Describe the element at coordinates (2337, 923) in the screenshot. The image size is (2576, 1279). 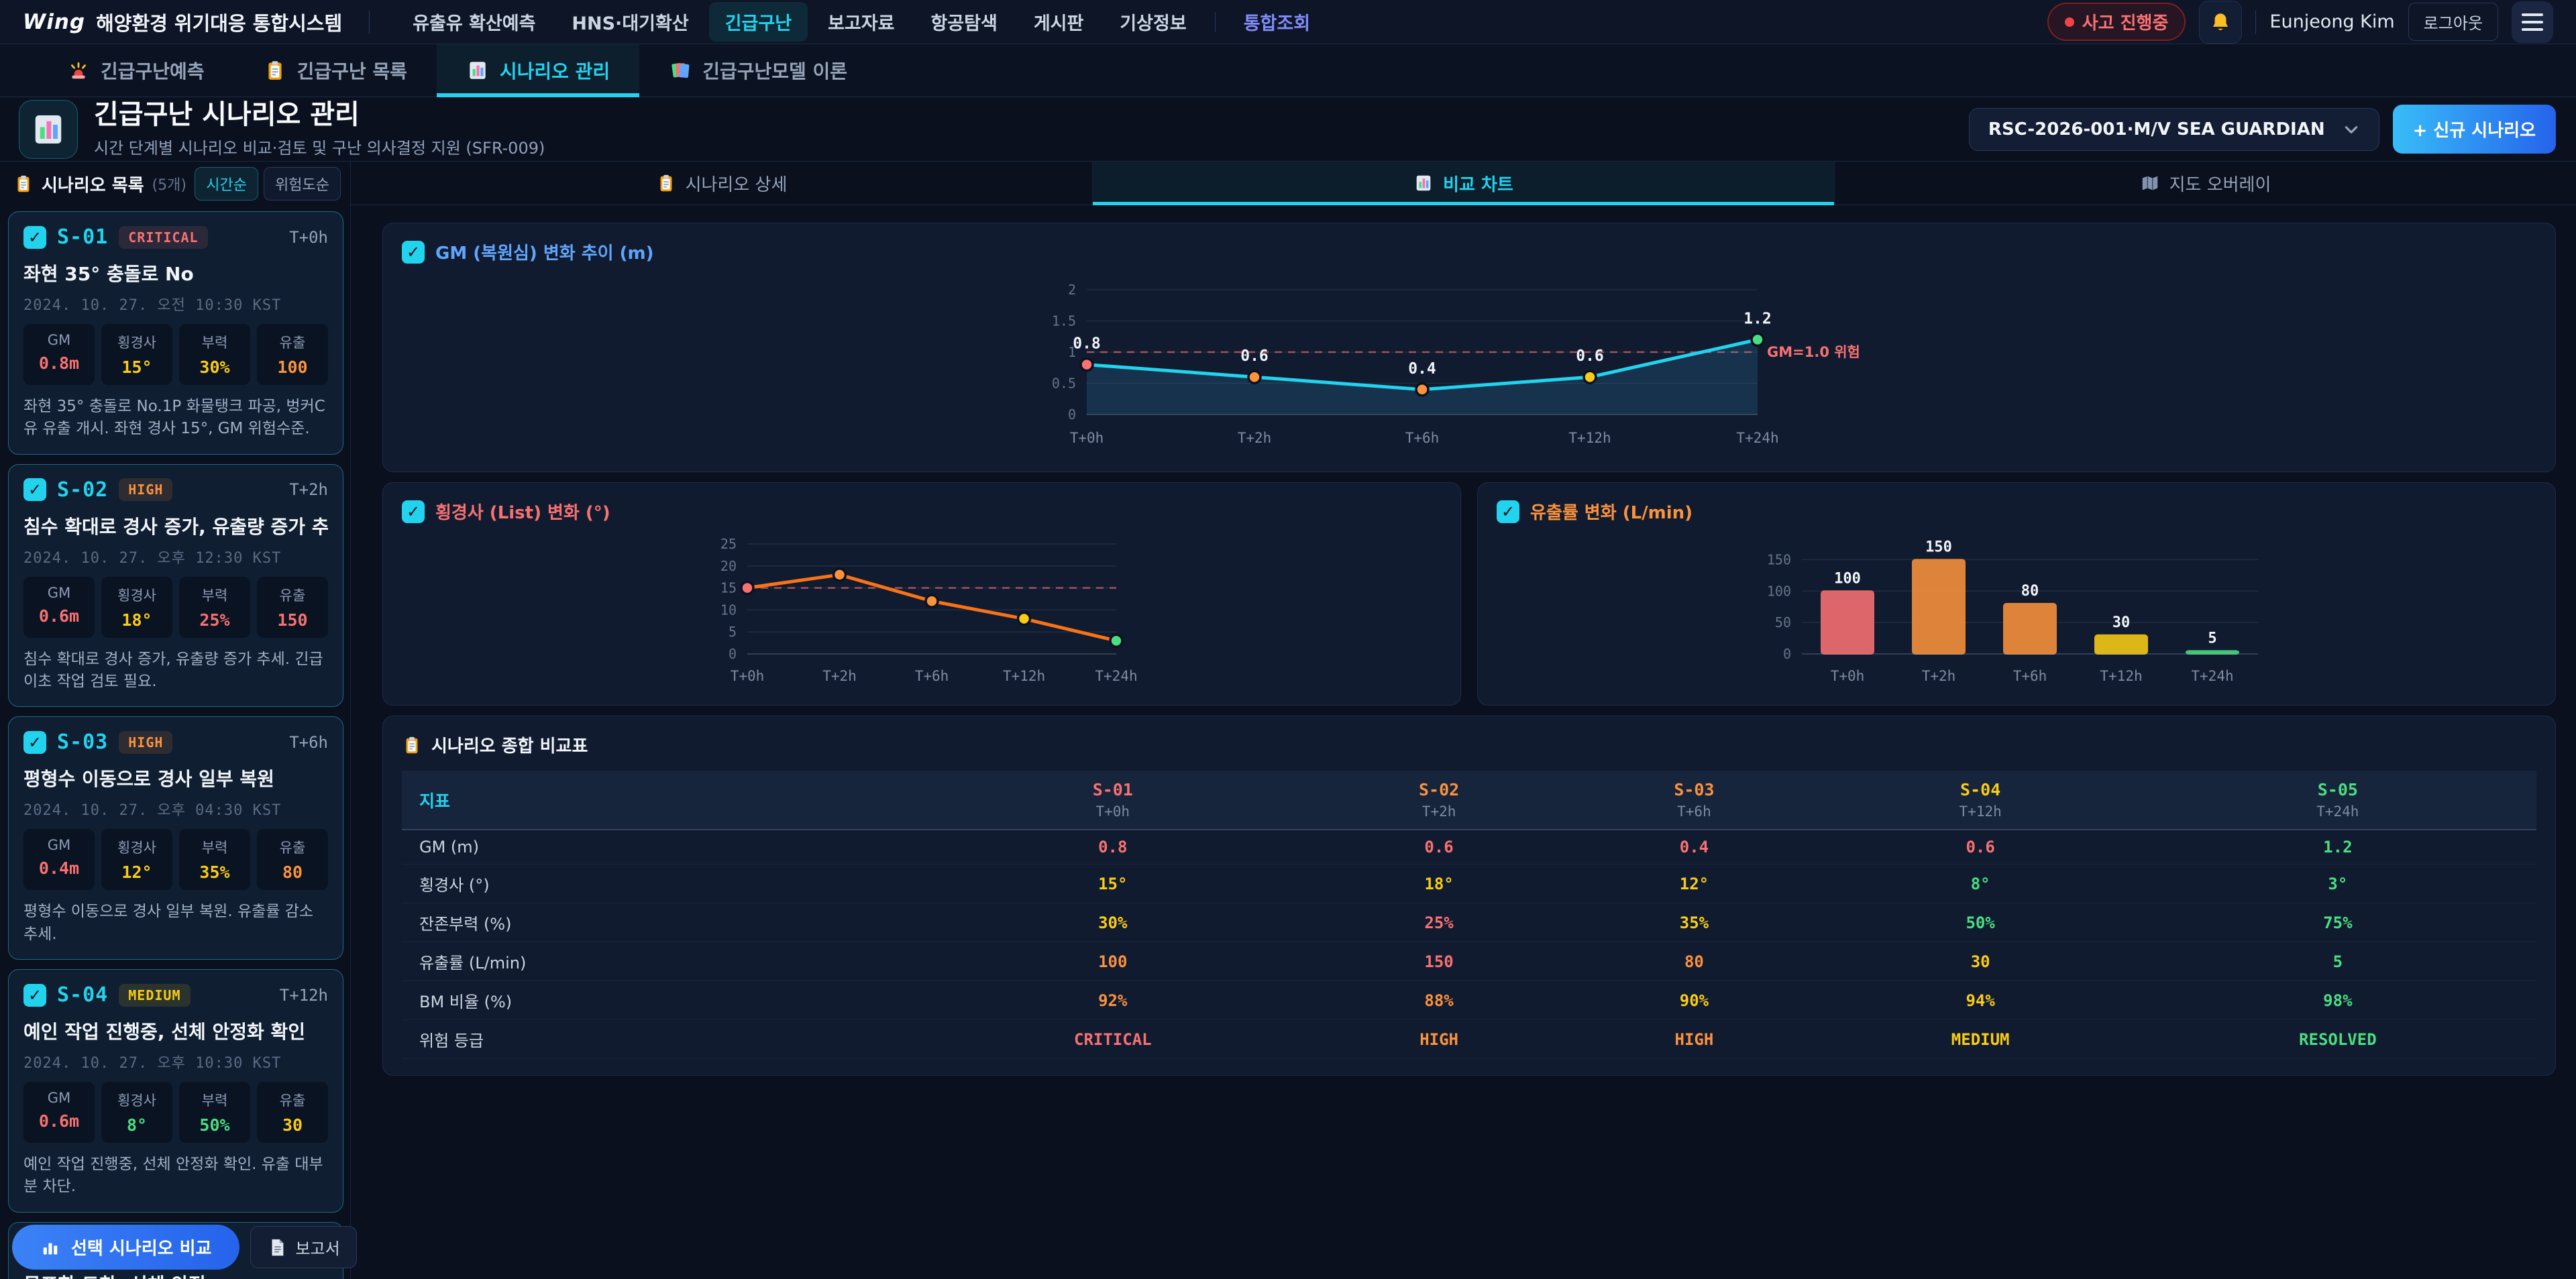
I see `table-cell: 75%` at that location.